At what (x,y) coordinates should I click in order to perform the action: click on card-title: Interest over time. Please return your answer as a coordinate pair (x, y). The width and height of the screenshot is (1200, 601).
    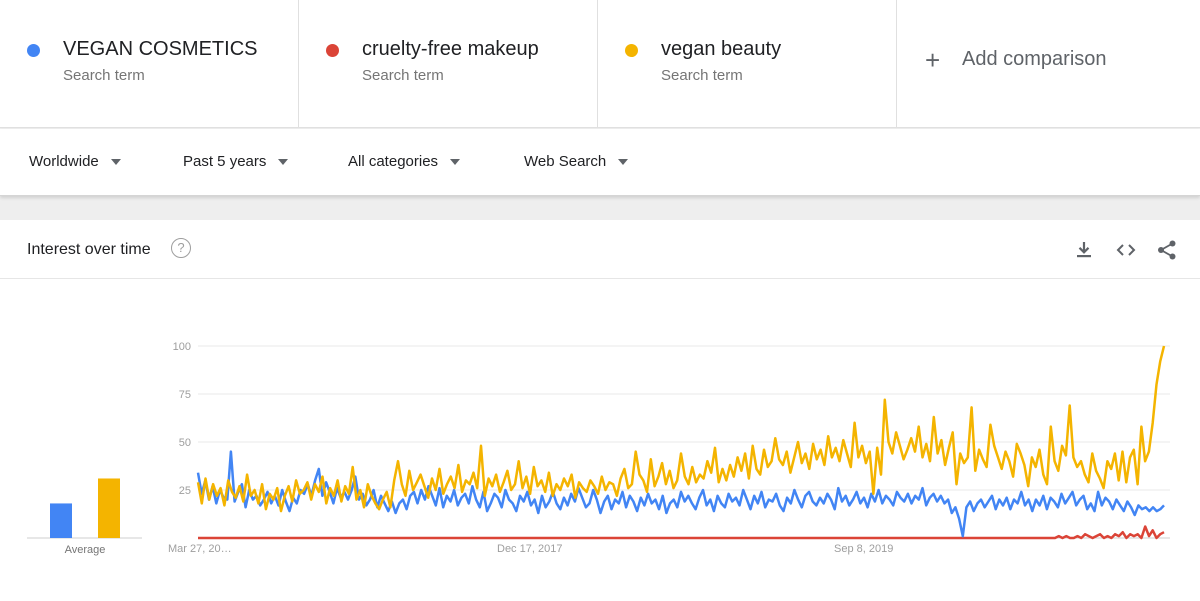
    Looking at the image, I should click on (89, 249).